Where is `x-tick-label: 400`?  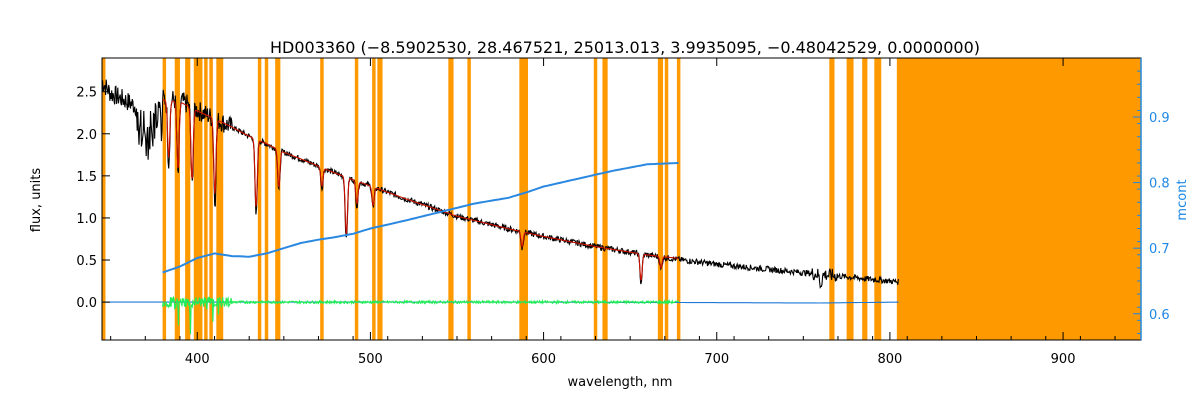
x-tick-label: 400 is located at coordinates (197, 359).